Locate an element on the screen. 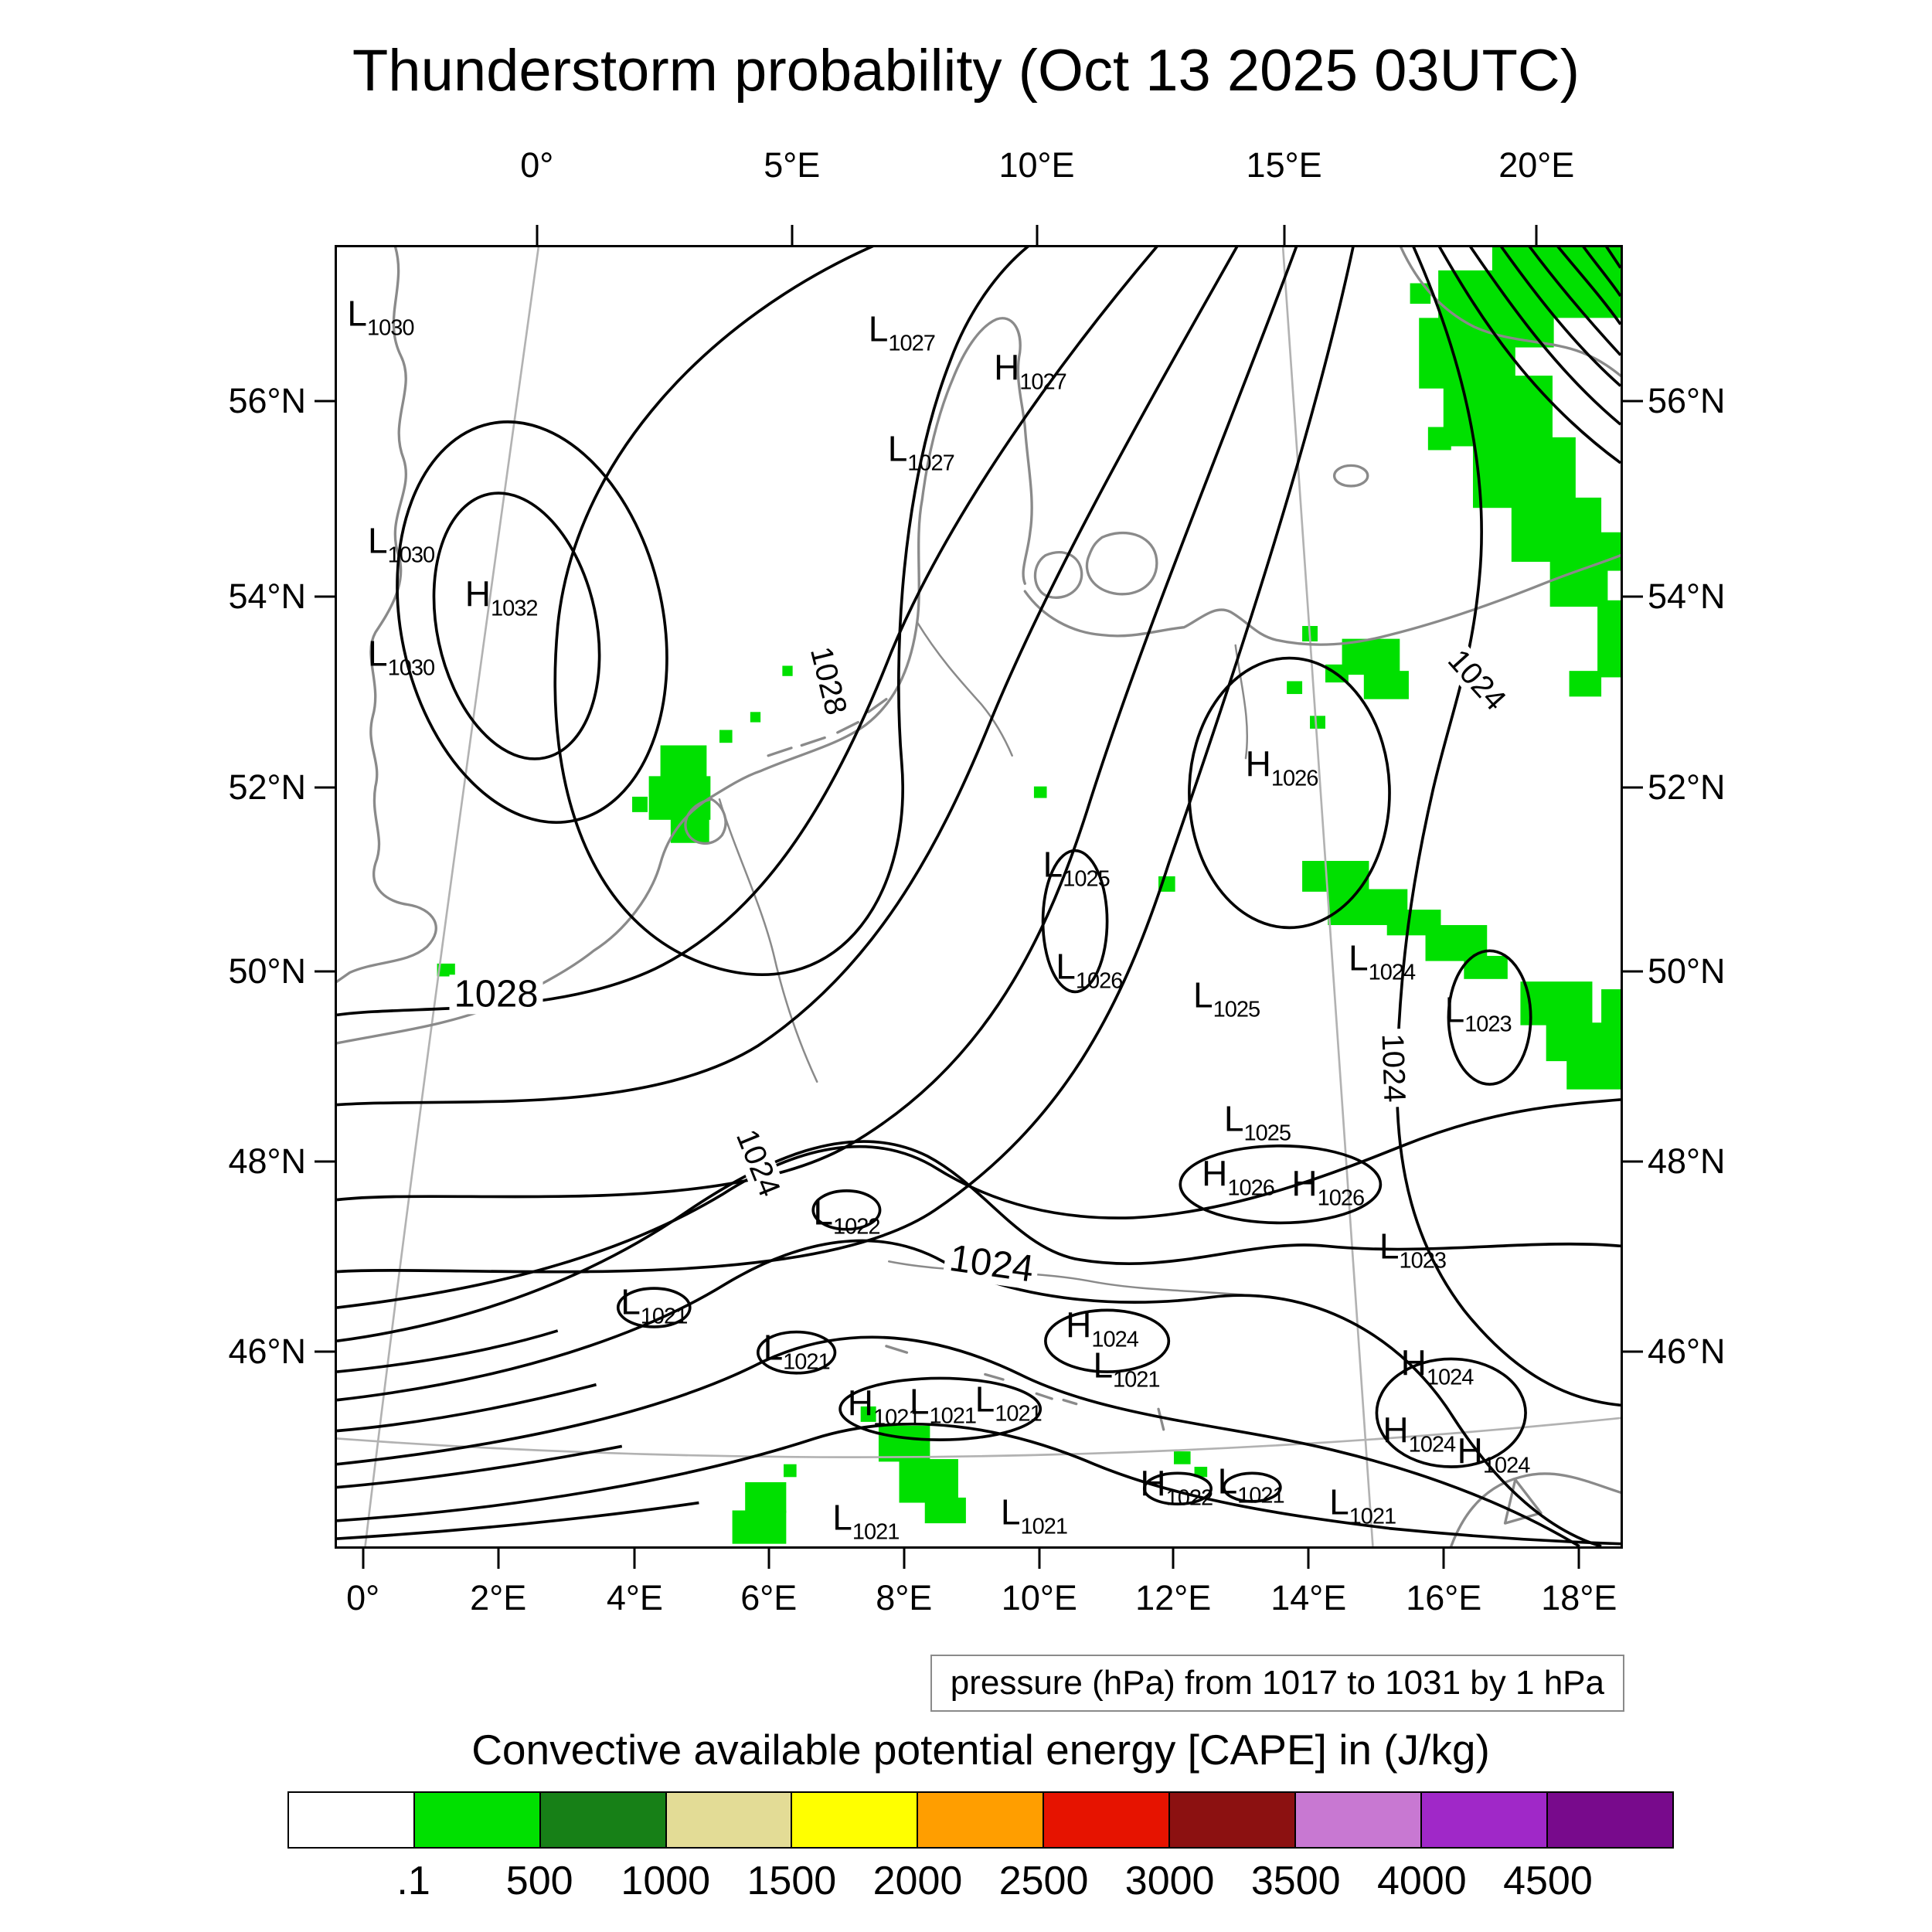  axis-tick-label: 10°E is located at coordinates (1036, 165).